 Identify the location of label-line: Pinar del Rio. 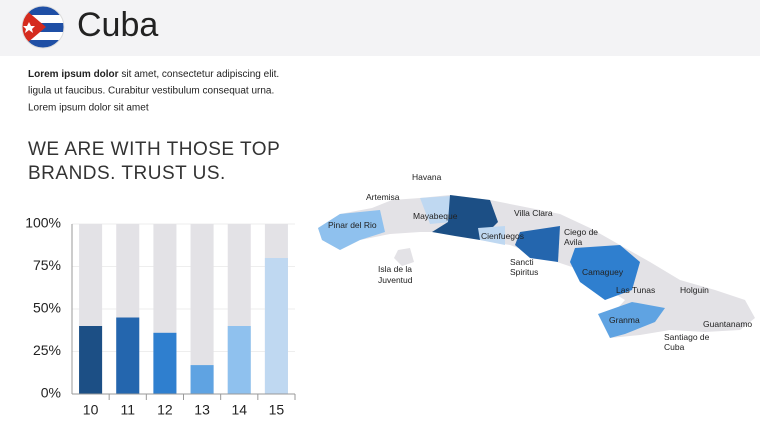
(352, 225).